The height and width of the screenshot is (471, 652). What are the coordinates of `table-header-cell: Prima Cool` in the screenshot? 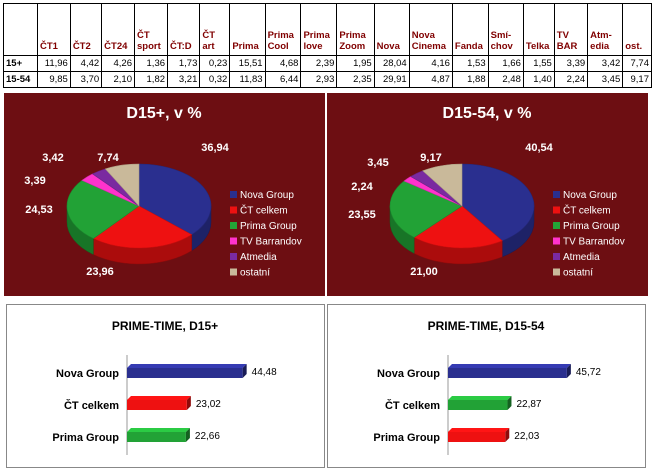 It's located at (283, 29).